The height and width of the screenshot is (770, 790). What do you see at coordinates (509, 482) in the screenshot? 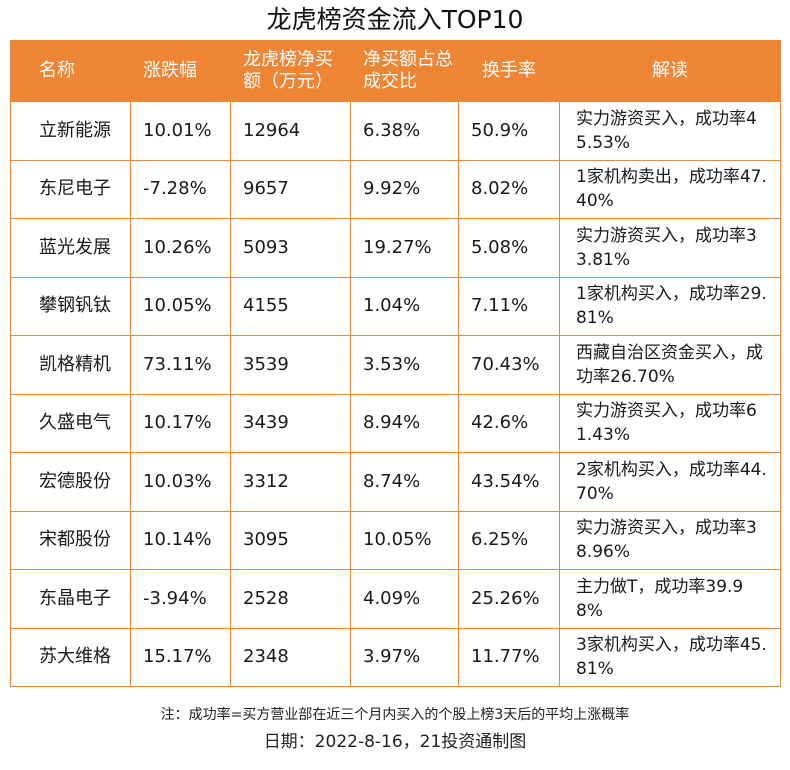
I see `turnover-cell: 43.54%` at bounding box center [509, 482].